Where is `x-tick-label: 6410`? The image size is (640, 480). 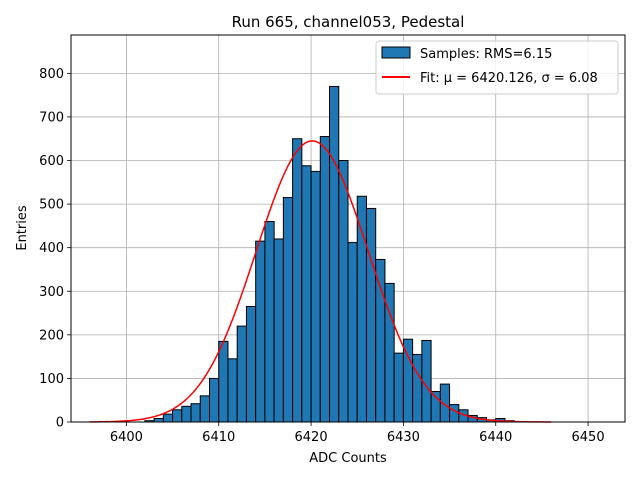
x-tick-label: 6410 is located at coordinates (218, 437).